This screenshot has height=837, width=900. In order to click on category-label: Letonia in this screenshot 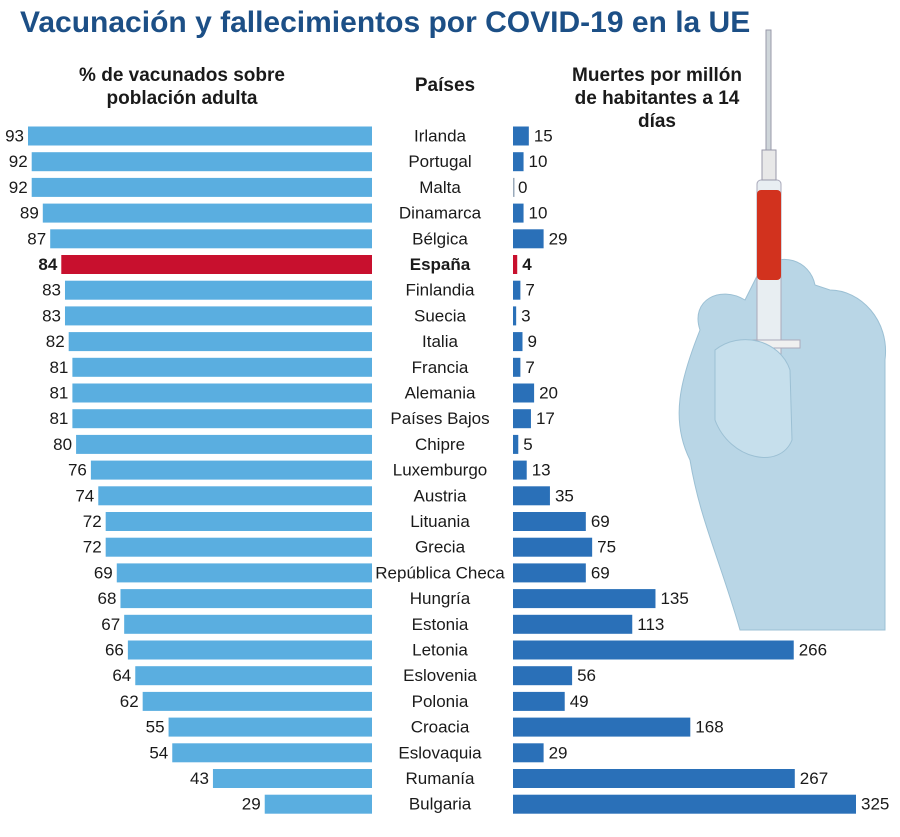, I will do `click(440, 649)`.